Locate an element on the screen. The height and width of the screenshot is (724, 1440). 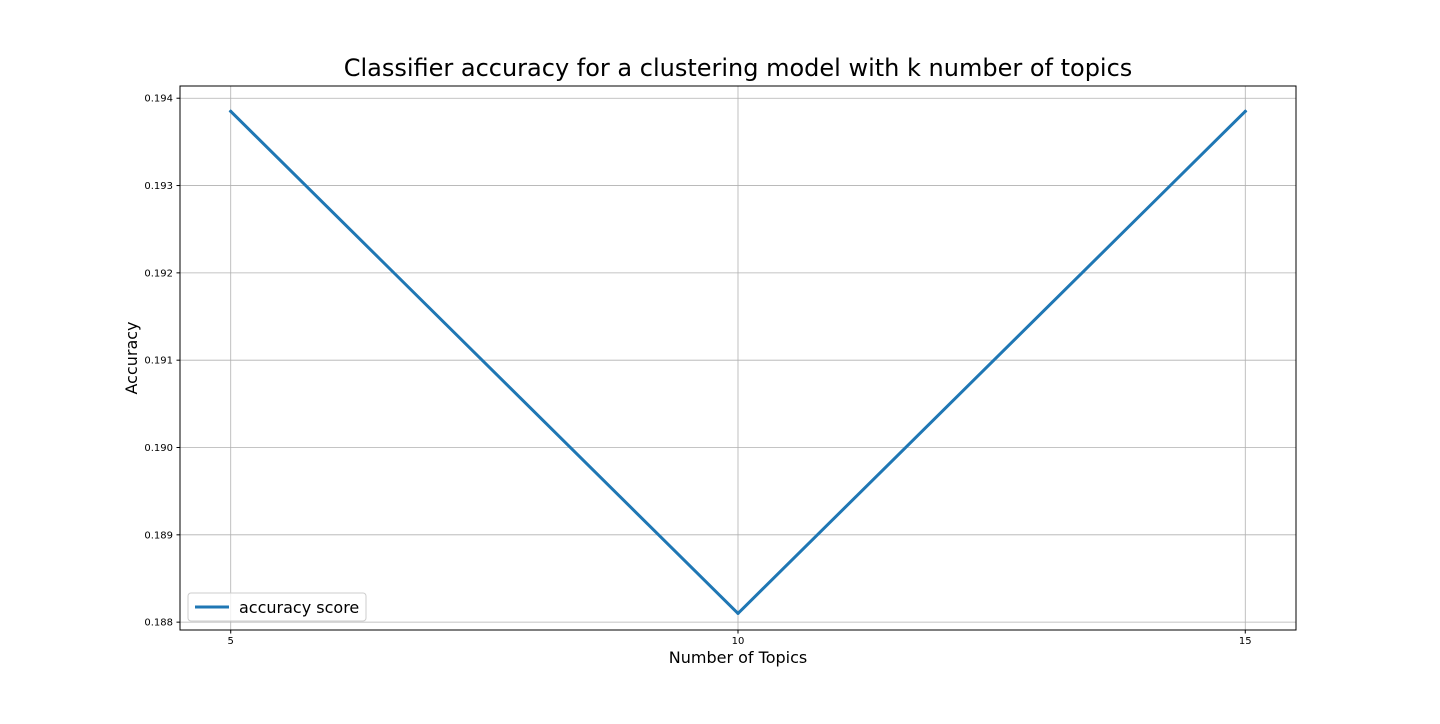
y-axis-ticks: 0.188 0.189 0.190 0.191 0.192 0.193 0.194 is located at coordinates (162, 361).